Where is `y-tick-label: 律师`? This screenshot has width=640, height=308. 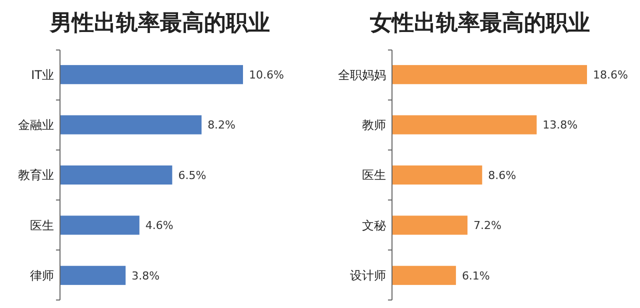
y-tick-label: 律师 is located at coordinates (42, 275).